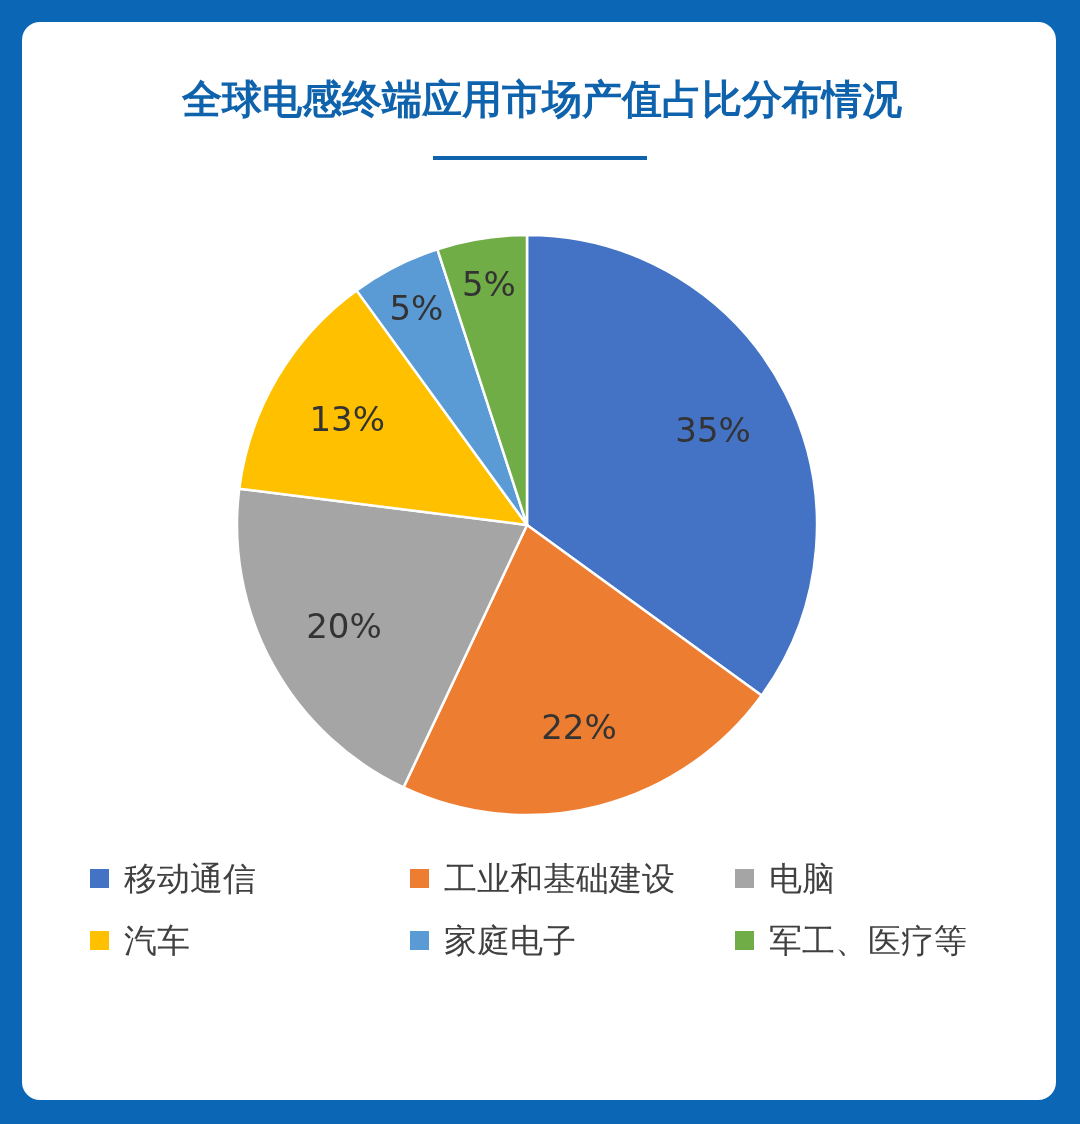  Describe the element at coordinates (868, 940) in the screenshot. I see `legend-label: 军工、医疗等` at that location.